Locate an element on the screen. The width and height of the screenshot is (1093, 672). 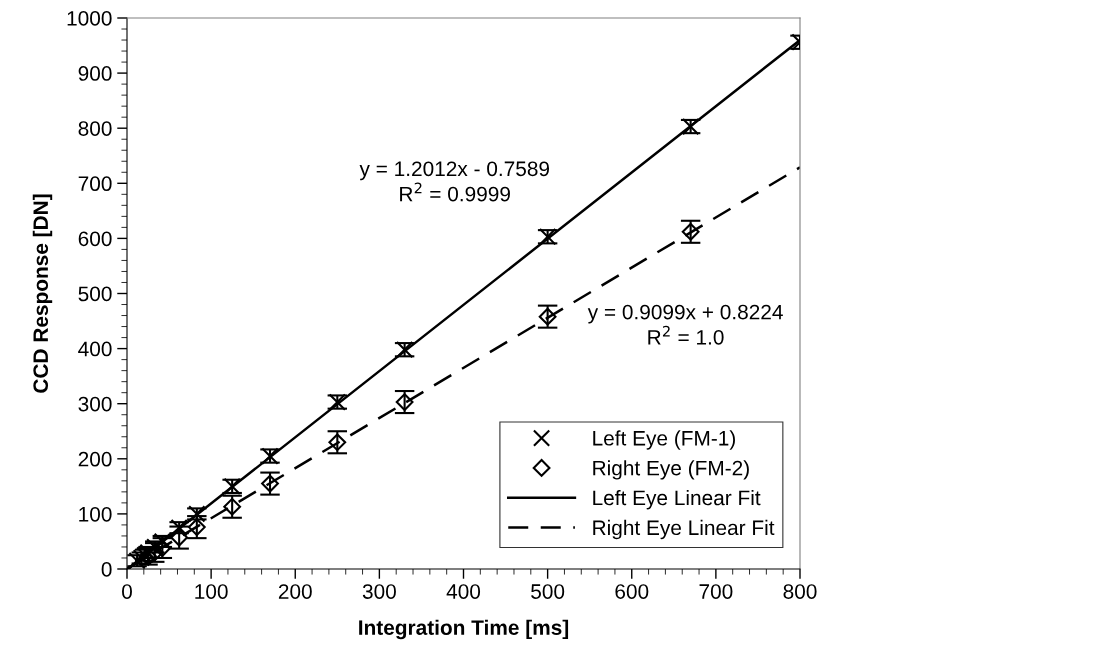
legend-label: Right Eye Linear Fit is located at coordinates (684, 529).